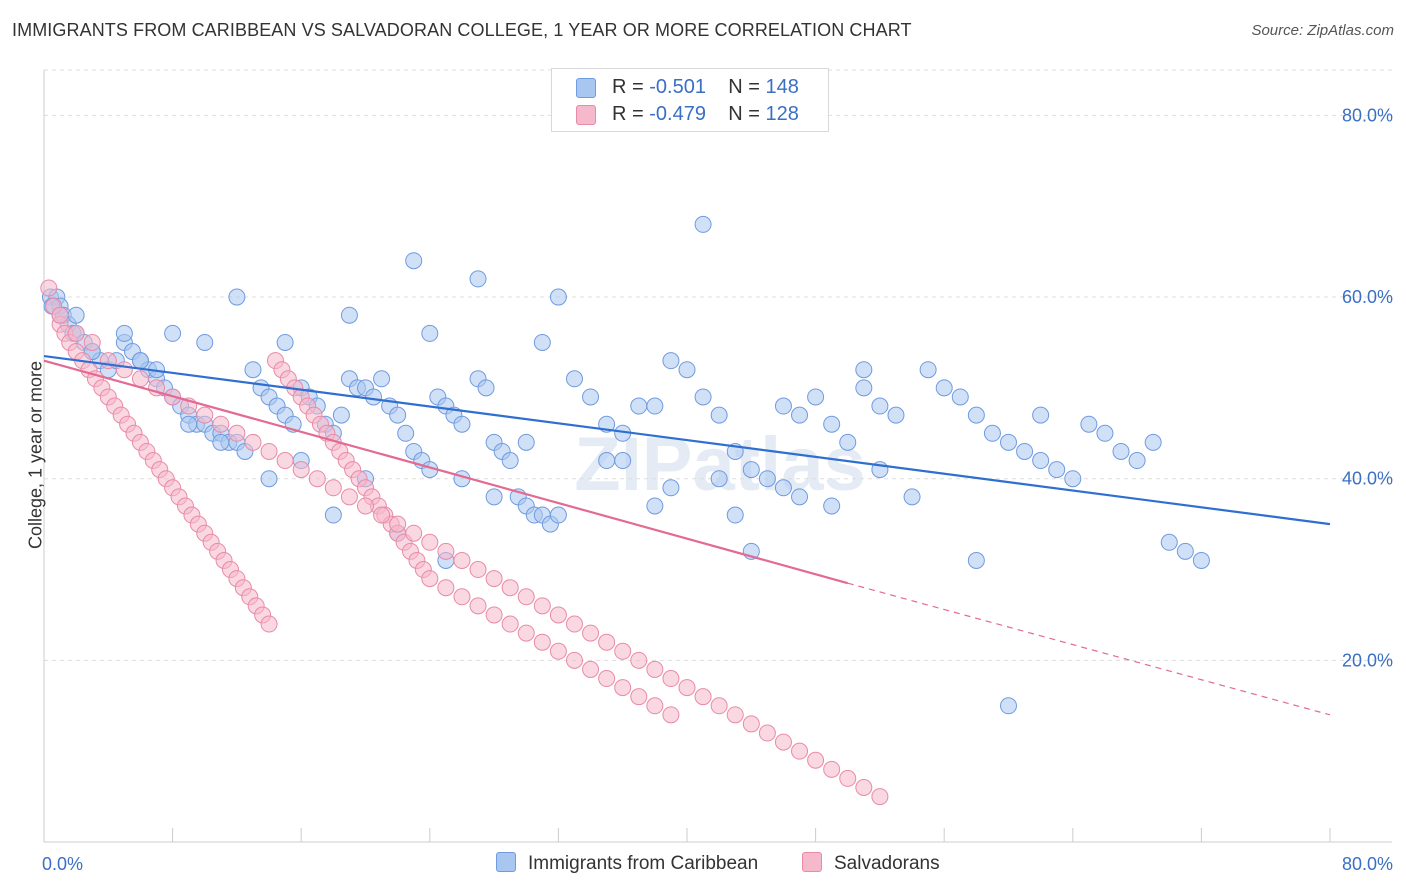 This screenshot has height=892, width=1406. I want to click on bottom-legend-salvadorans: Salvadorans, so click(871, 863).